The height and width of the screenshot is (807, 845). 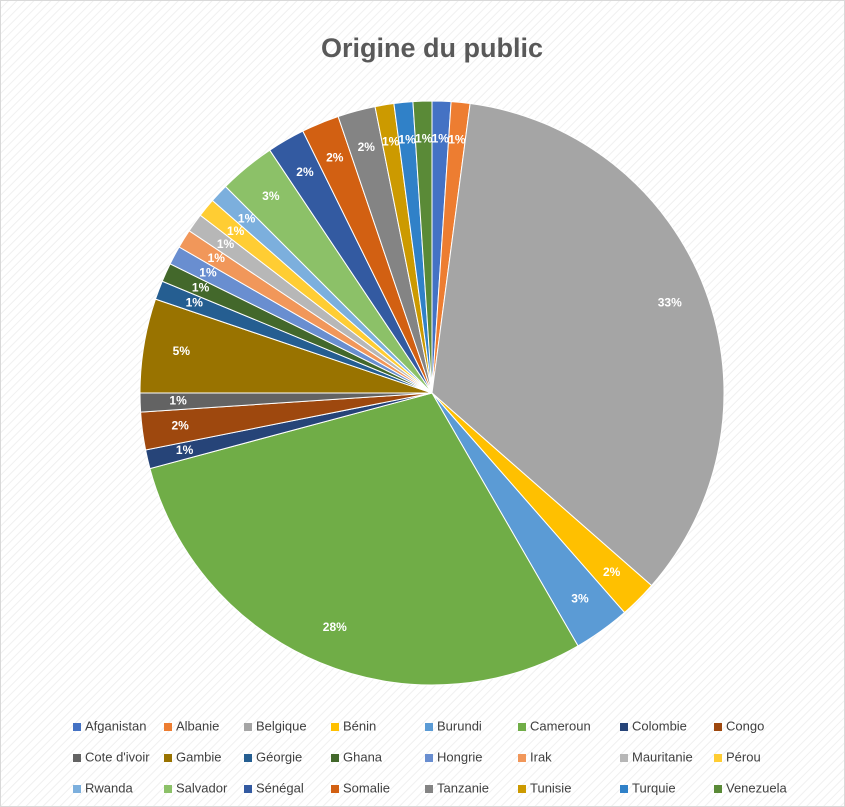 I want to click on legend-label: Sénégal, so click(x=280, y=787).